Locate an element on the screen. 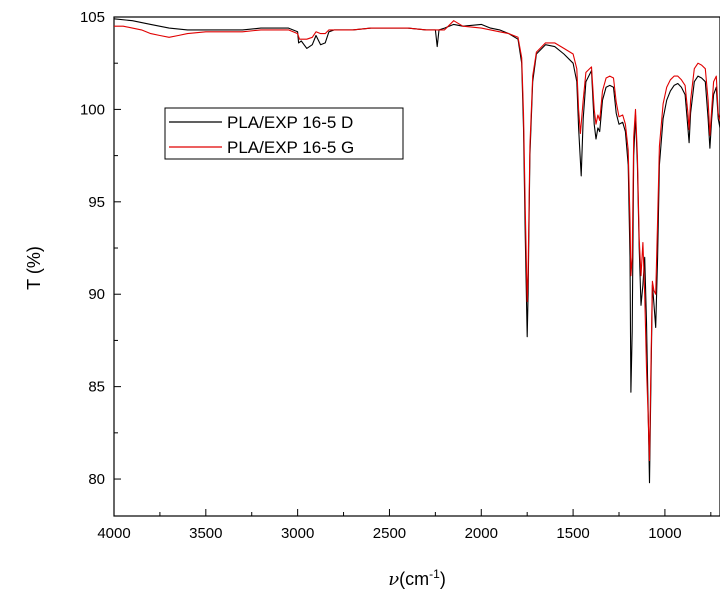 Image resolution: width=720 pixels, height=599 pixels. x-axis-unit: (cm is located at coordinates (414, 579).